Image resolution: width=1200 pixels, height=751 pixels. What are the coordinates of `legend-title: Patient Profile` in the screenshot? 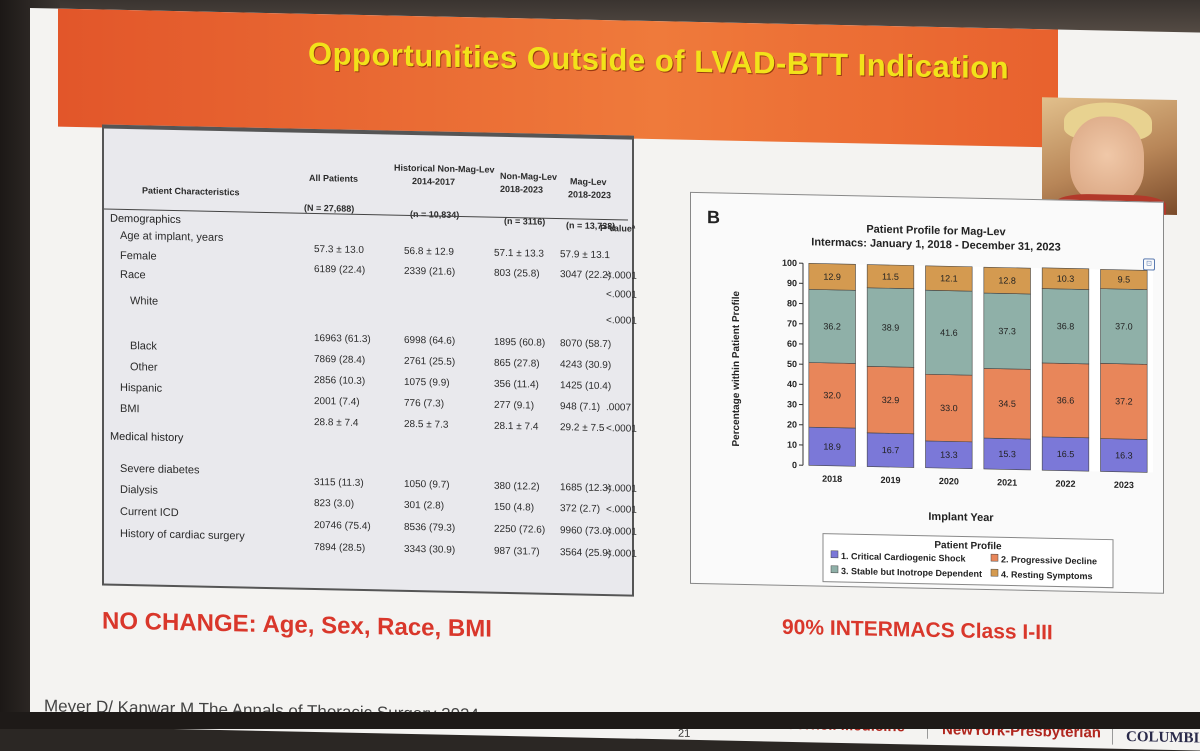 It's located at (968, 546).